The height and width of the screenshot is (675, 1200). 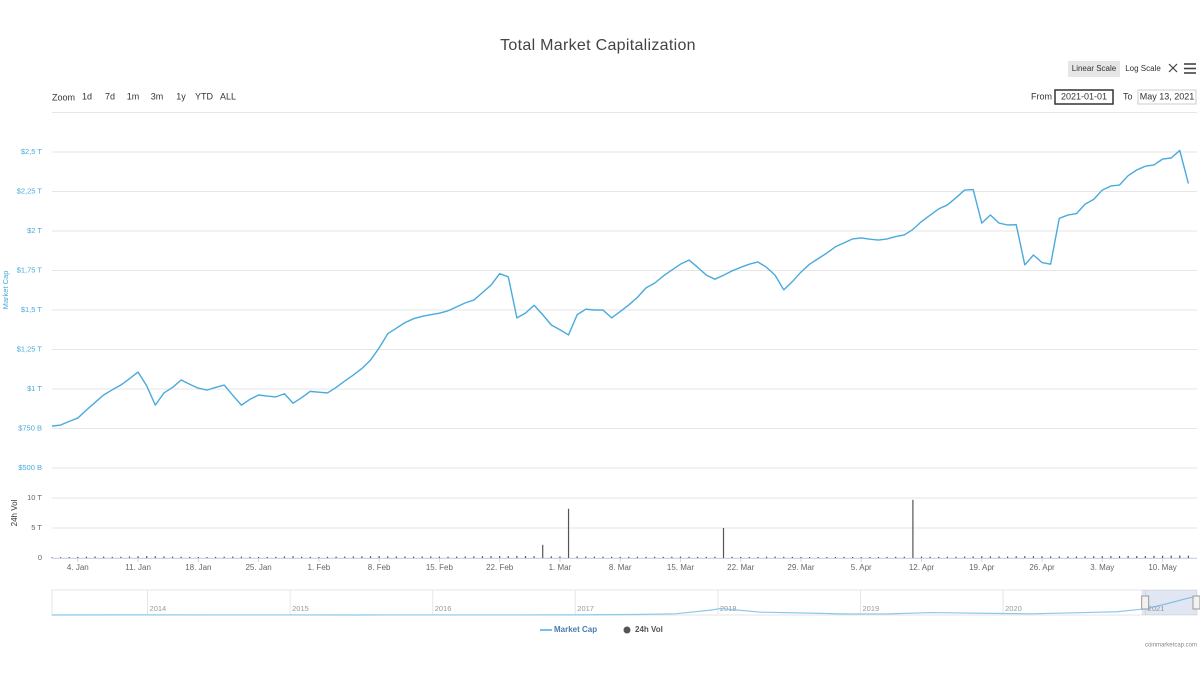 What do you see at coordinates (32, 151) in the screenshot?
I see `y-tick-label: $2,5 T` at bounding box center [32, 151].